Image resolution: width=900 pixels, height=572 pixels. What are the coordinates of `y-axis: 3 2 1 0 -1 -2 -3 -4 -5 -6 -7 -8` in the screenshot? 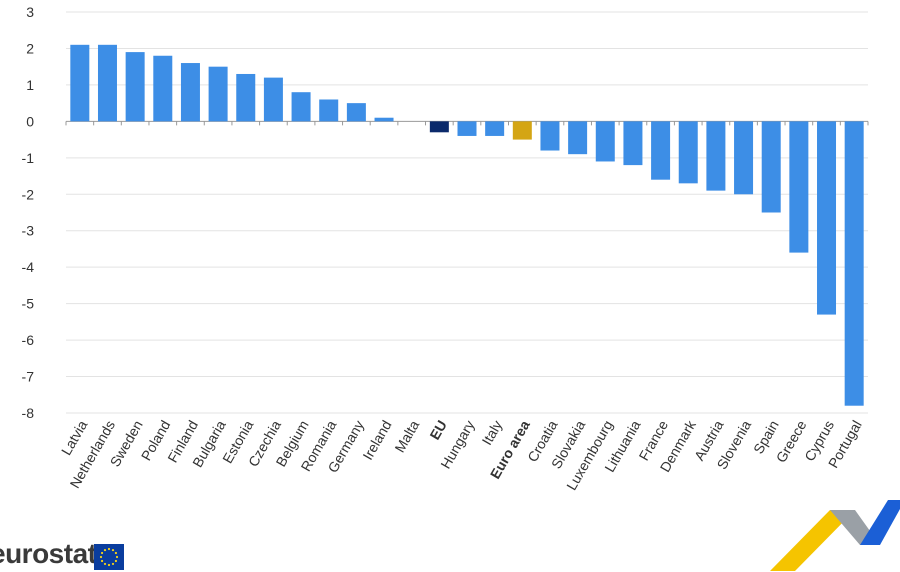 It's located at (28, 212).